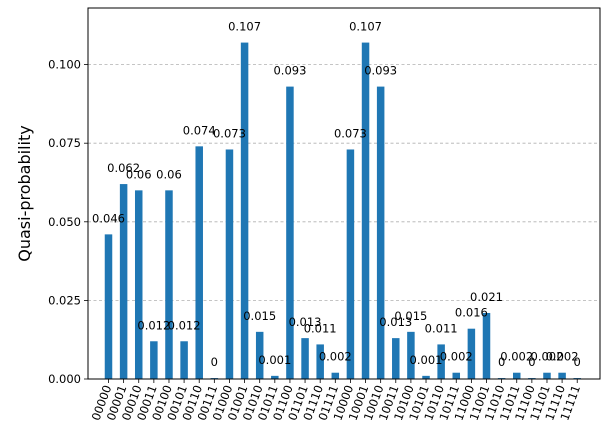 Image resolution: width=612 pixels, height=442 pixels. I want to click on data-label-11110: 0.002, so click(562, 357).